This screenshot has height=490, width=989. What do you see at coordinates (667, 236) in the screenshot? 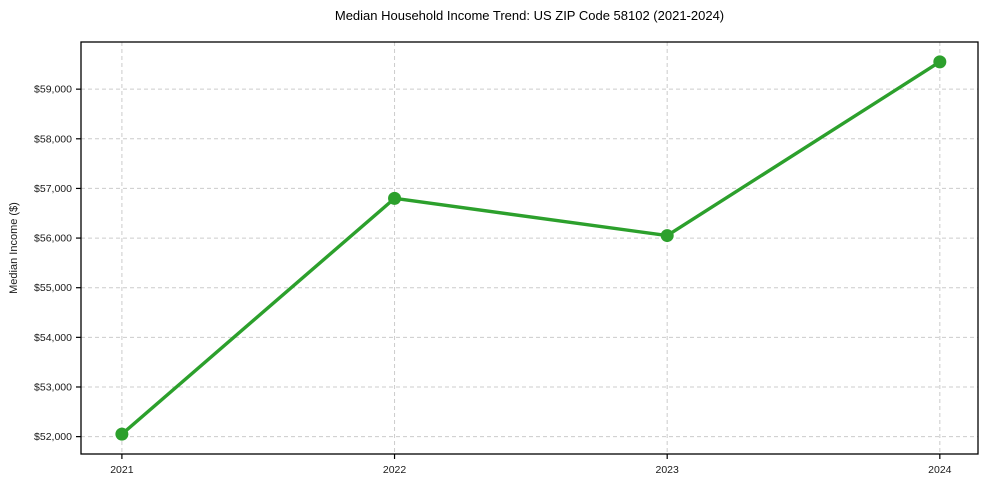
I see `data-point-2023` at bounding box center [667, 236].